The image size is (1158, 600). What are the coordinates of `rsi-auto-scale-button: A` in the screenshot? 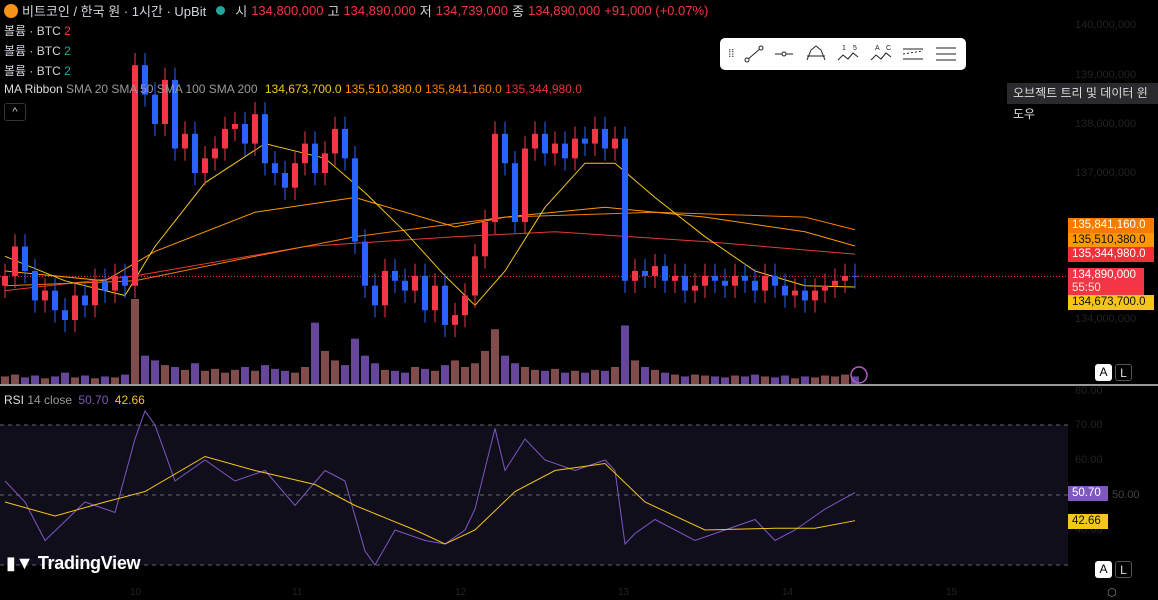 It's located at (1103, 569).